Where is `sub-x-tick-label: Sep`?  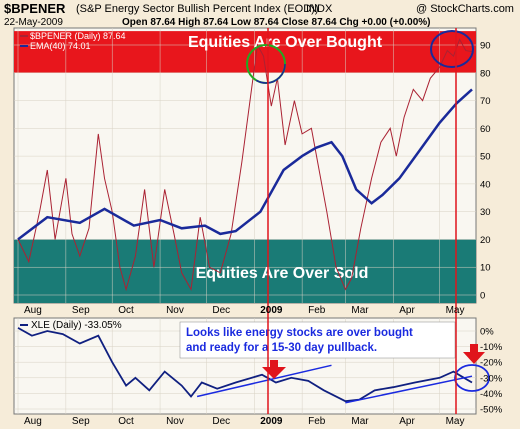 sub-x-tick-label: Sep is located at coordinates (81, 421).